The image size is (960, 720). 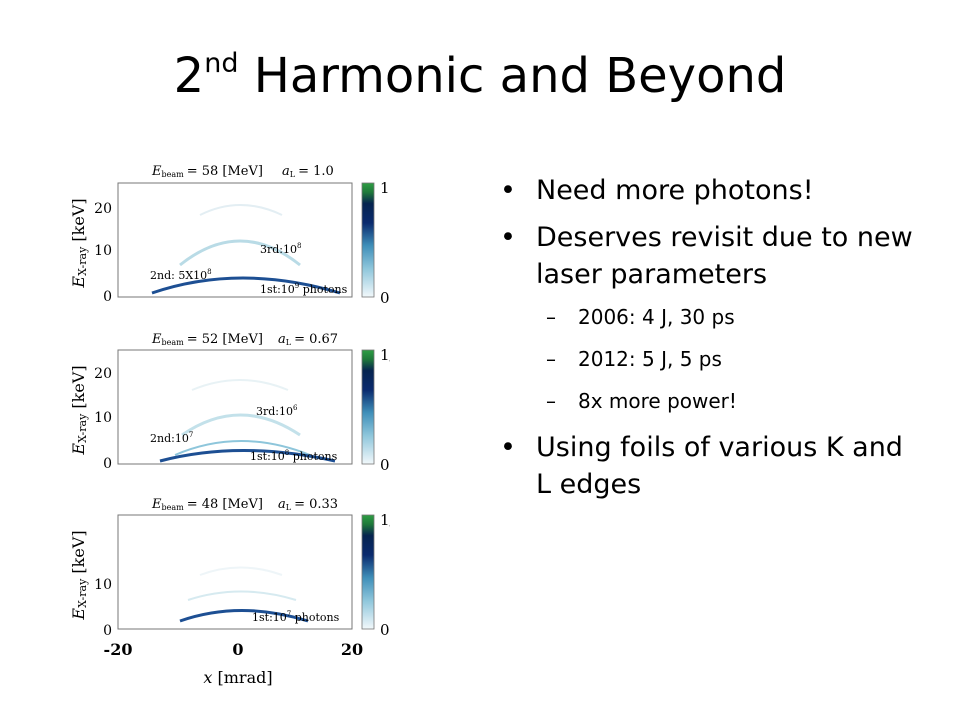 What do you see at coordinates (480, 76) in the screenshot?
I see `slide-title: 2nd Harmonic and Beyond` at bounding box center [480, 76].